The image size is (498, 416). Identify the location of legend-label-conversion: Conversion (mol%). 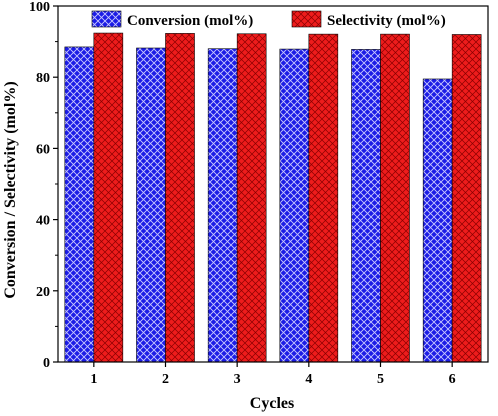
(190, 21).